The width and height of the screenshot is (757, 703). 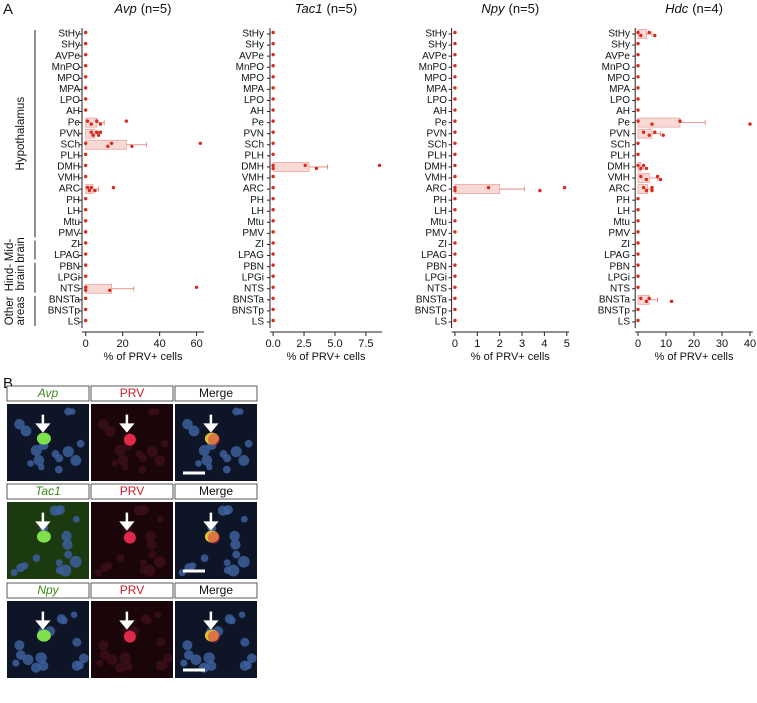 I want to click on x-tick-label: 0, so click(x=86, y=344).